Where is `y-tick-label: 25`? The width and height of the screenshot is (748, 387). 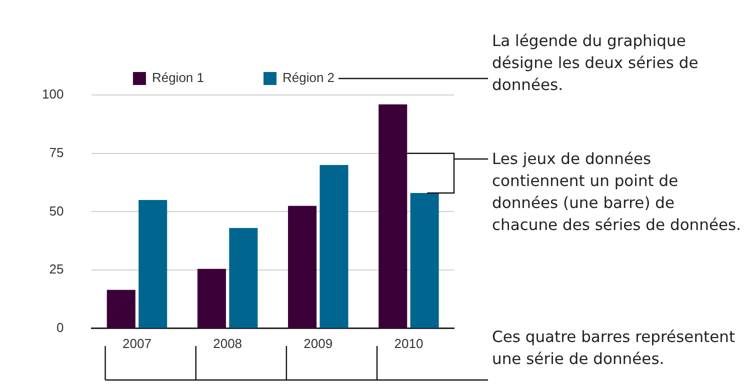 y-tick-label: 25 is located at coordinates (56, 269).